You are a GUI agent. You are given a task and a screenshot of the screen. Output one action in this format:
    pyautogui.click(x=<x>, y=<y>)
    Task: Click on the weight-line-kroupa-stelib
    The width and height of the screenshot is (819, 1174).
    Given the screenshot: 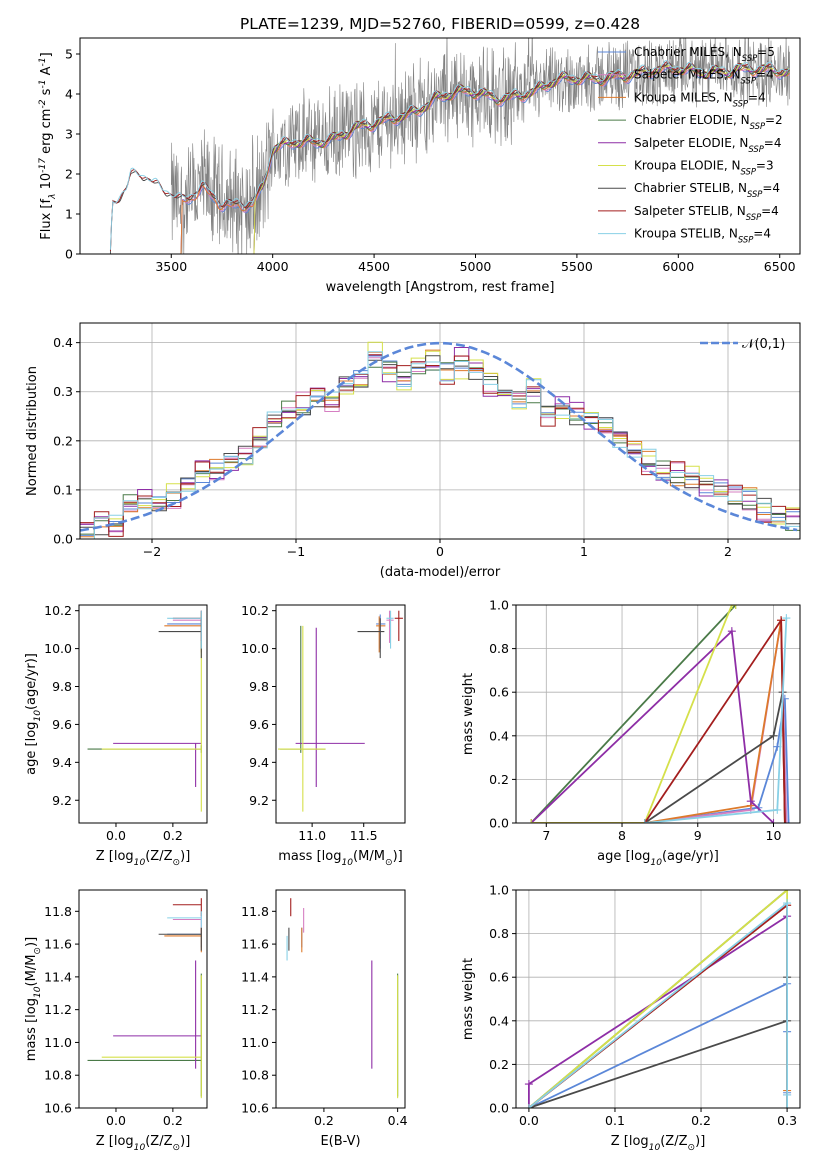 What is the action you would take?
    pyautogui.click(x=658, y=1004)
    